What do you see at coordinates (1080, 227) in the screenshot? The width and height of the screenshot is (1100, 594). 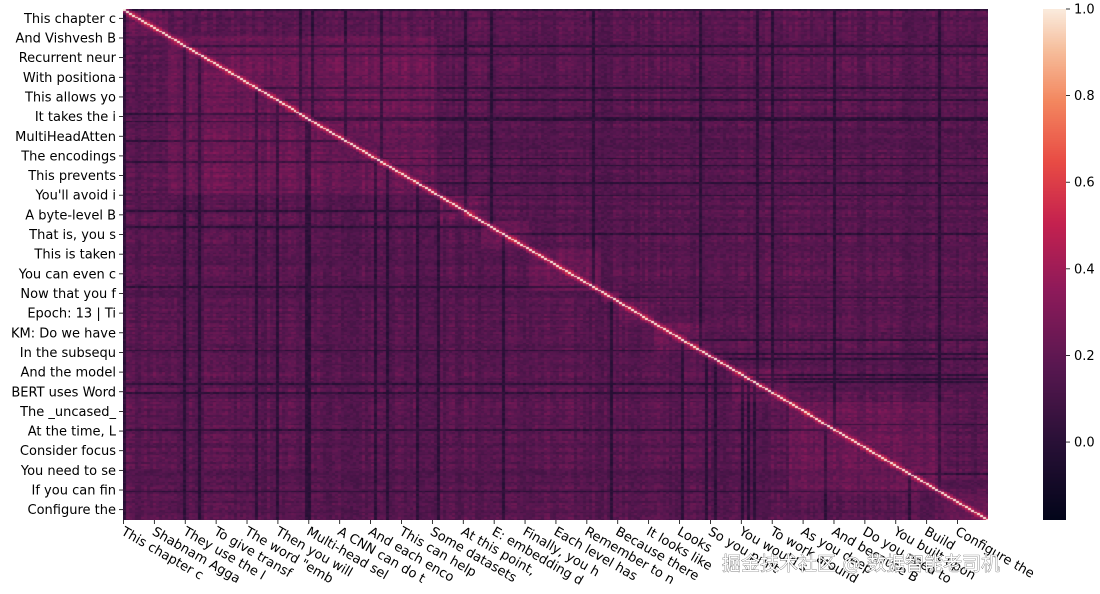 I see `colorbar-axis: 1.0 0.8 0.6 0.4 0.2 0.0` at bounding box center [1080, 227].